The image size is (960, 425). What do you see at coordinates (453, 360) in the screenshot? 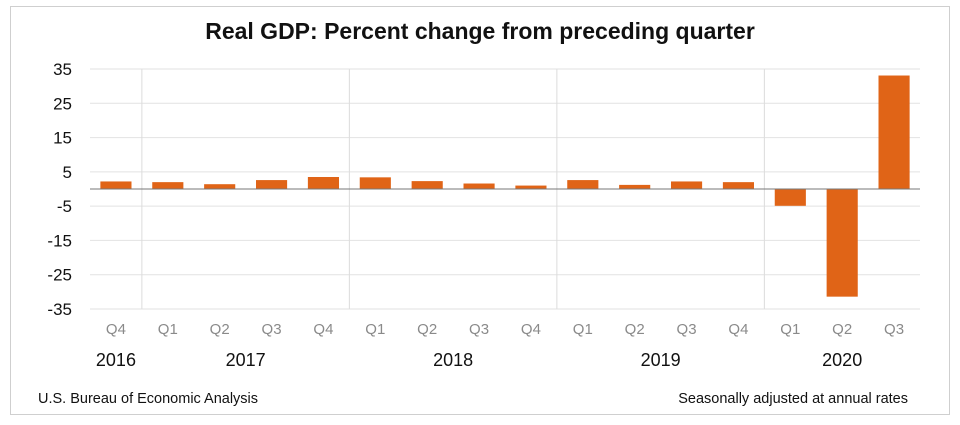
I see `year-label: 2018` at bounding box center [453, 360].